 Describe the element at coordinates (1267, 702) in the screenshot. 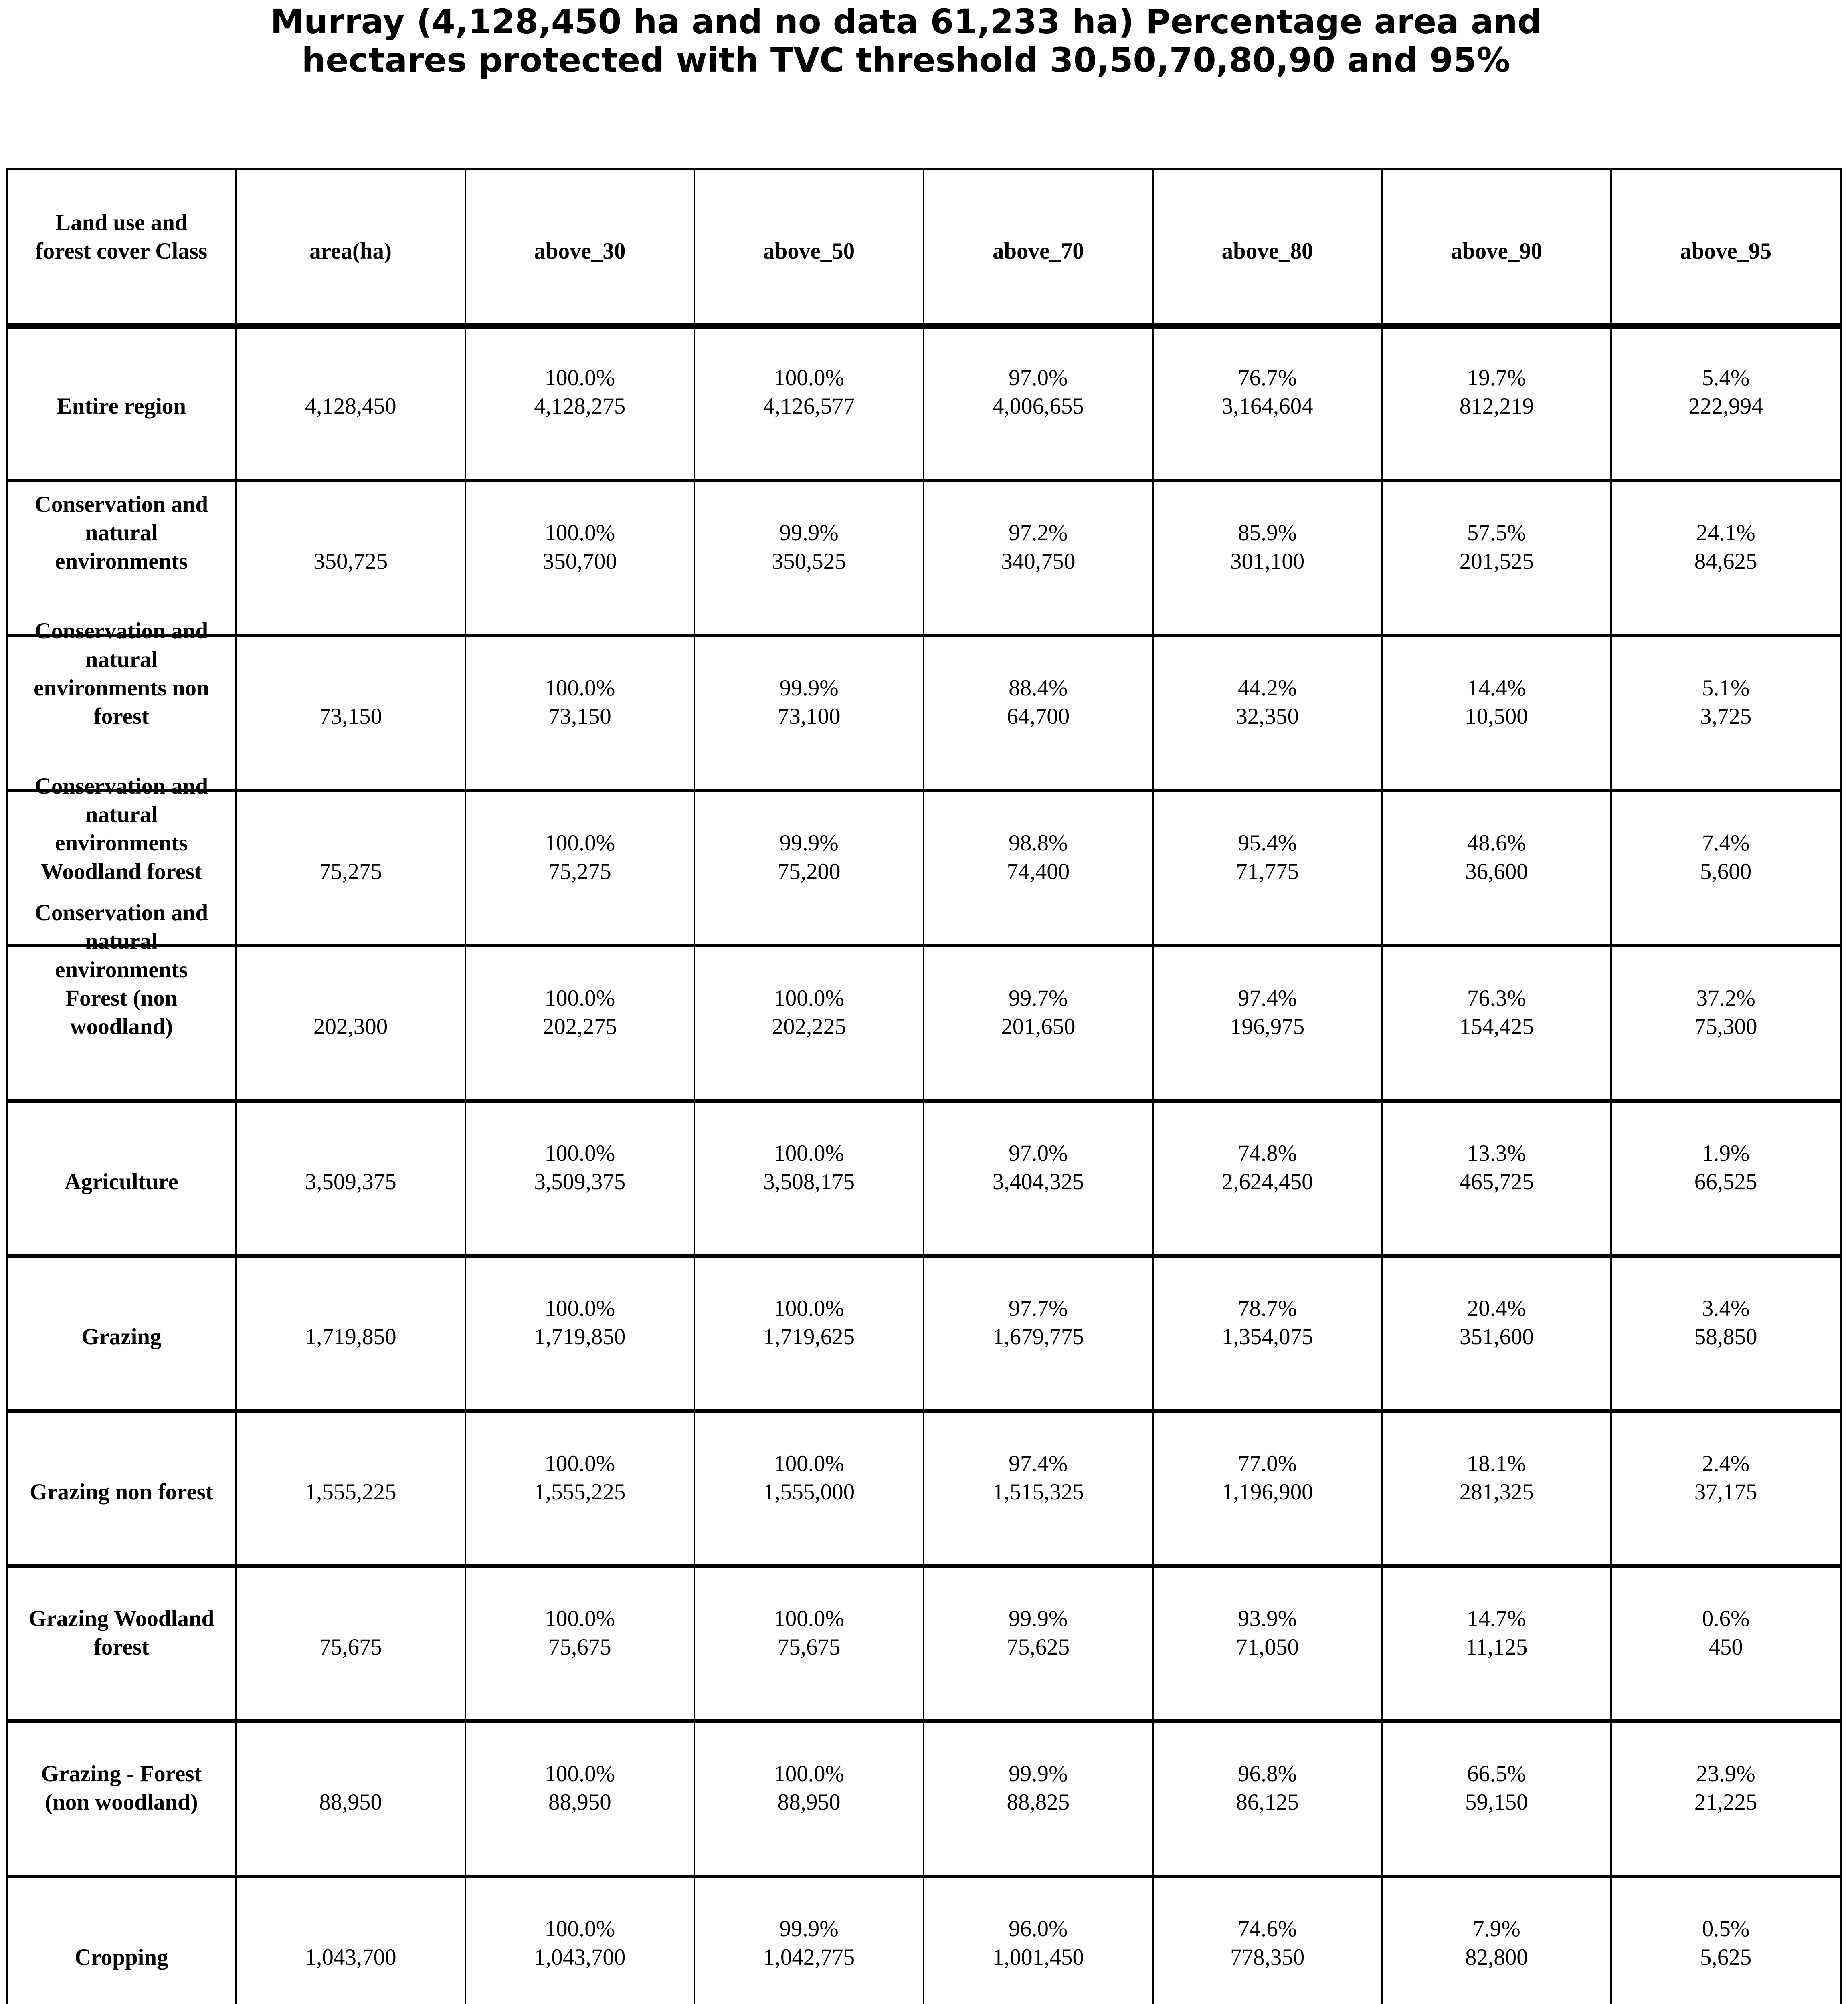

I see `threshold-values: 44.2% 32,350` at that location.